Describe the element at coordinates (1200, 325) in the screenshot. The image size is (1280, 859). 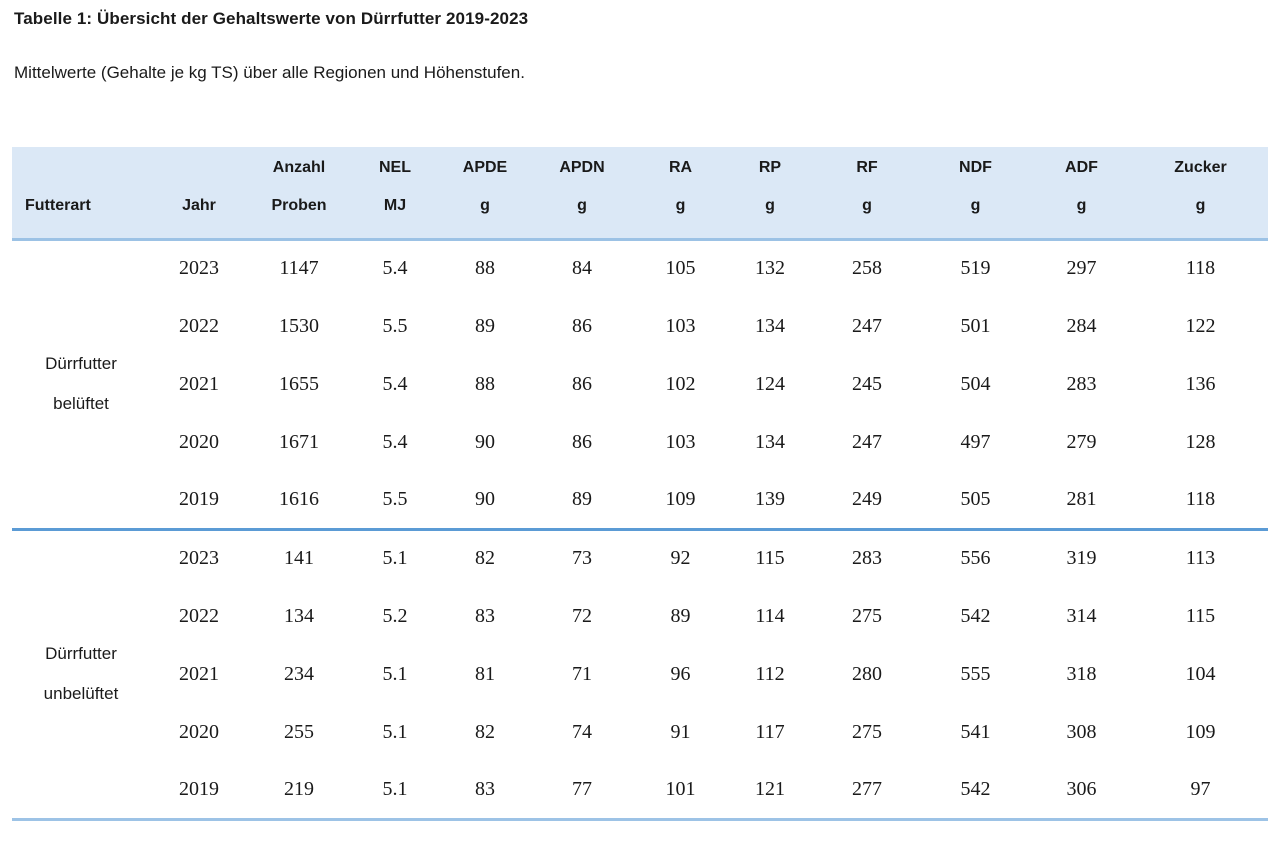
I see `cell-zucker: 122` at that location.